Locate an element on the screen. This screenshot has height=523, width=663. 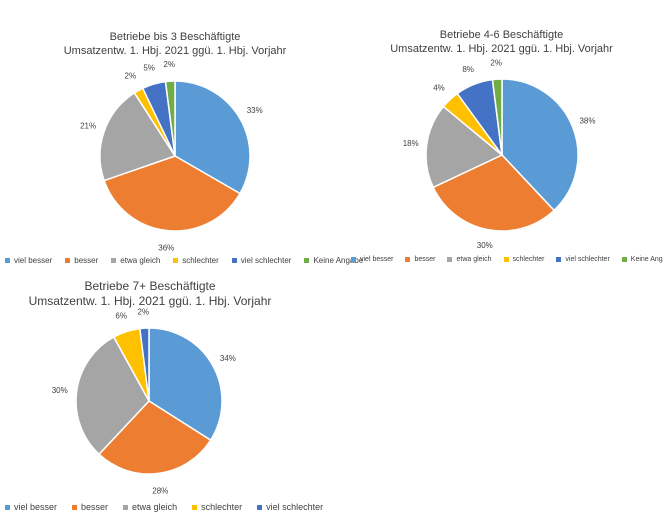
data-label-schlechter: 2% is located at coordinates (131, 75).